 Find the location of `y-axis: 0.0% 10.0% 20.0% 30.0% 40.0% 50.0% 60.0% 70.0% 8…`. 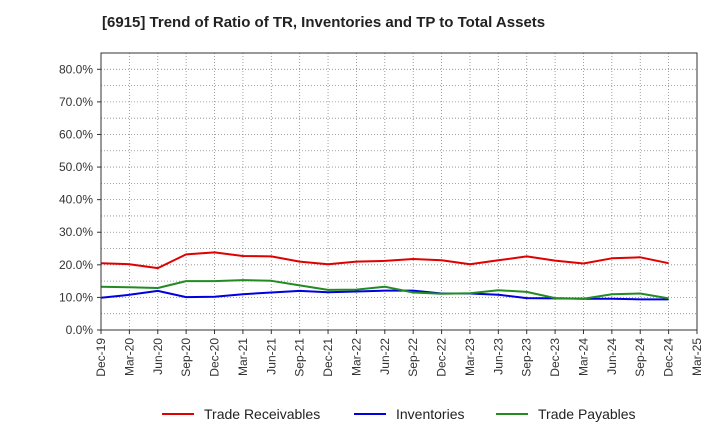

y-axis: 0.0% 10.0% 20.0% 30.0% 40.0% 50.0% 60.0% 70.0% 8… is located at coordinates (80, 199).